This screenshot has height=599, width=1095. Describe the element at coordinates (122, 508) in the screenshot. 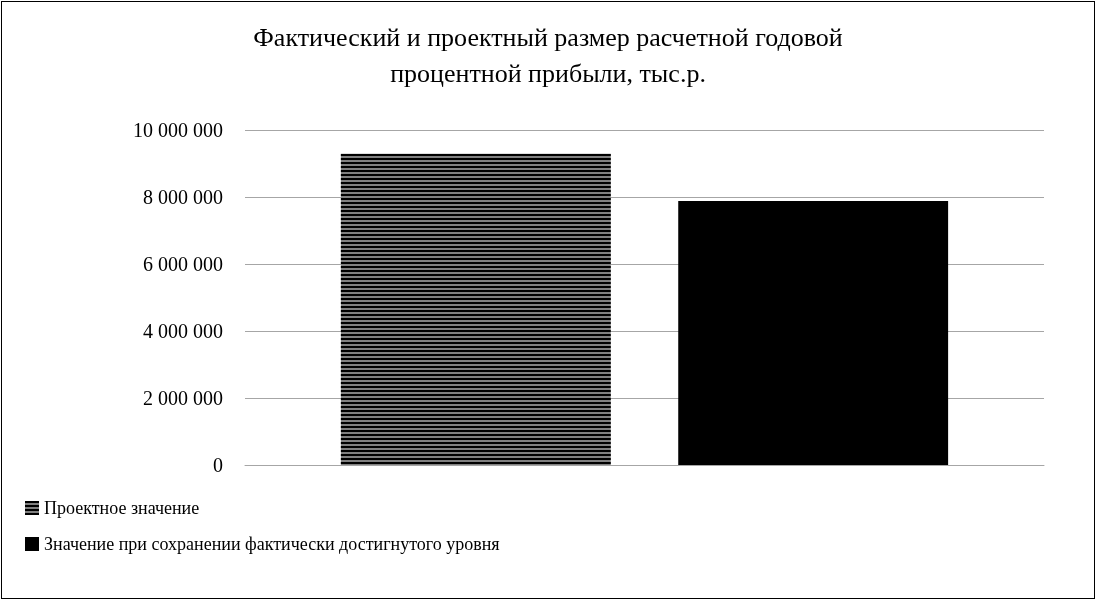

I see `legend-label: Проектное значение` at that location.